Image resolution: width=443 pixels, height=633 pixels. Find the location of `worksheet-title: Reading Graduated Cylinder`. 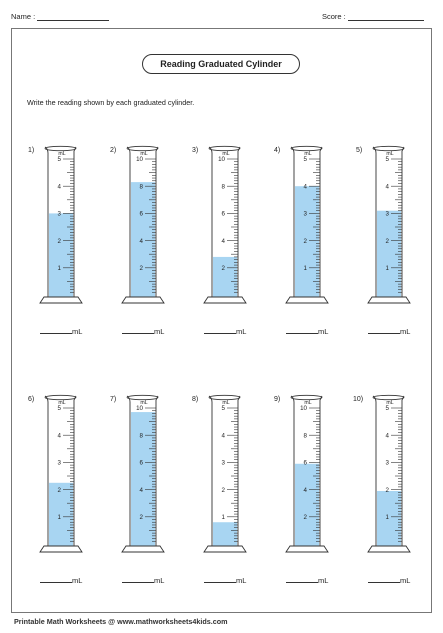

worksheet-title: Reading Graduated Cylinder is located at coordinates (221, 64).